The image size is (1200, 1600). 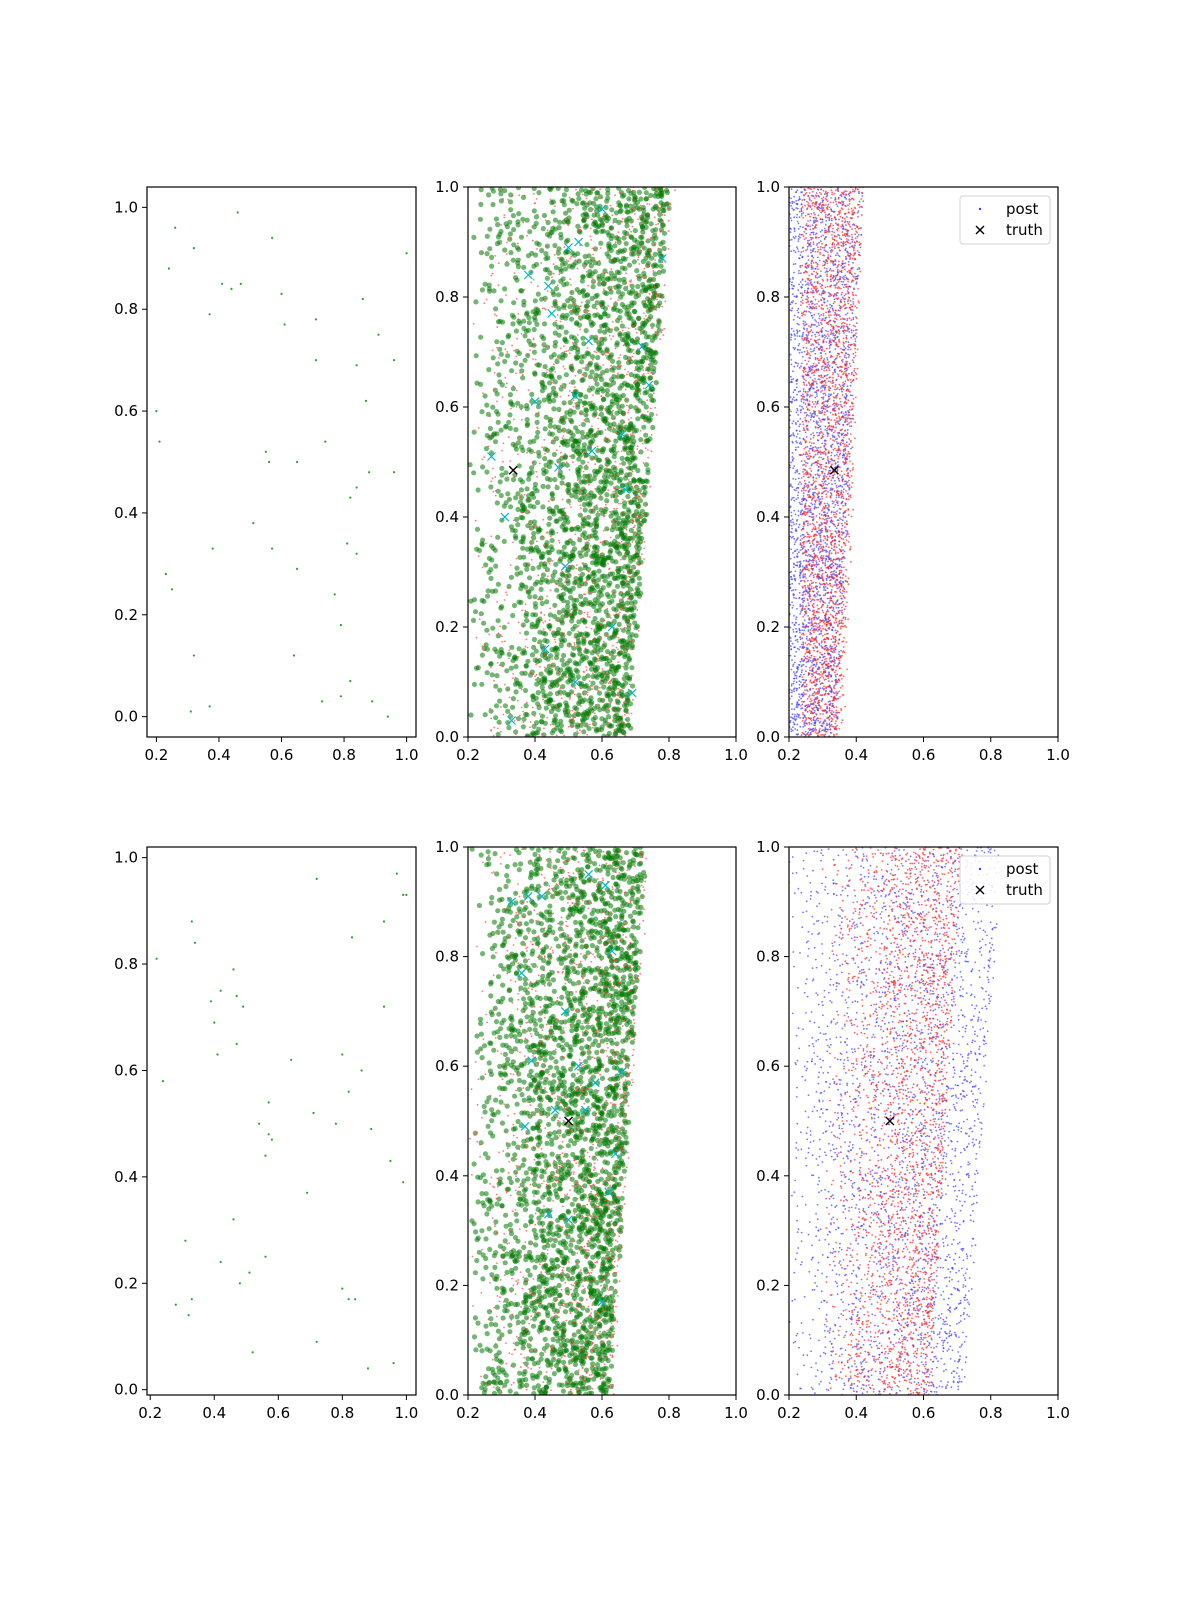 I want to click on cyan-x-marker, so click(x=575, y=682).